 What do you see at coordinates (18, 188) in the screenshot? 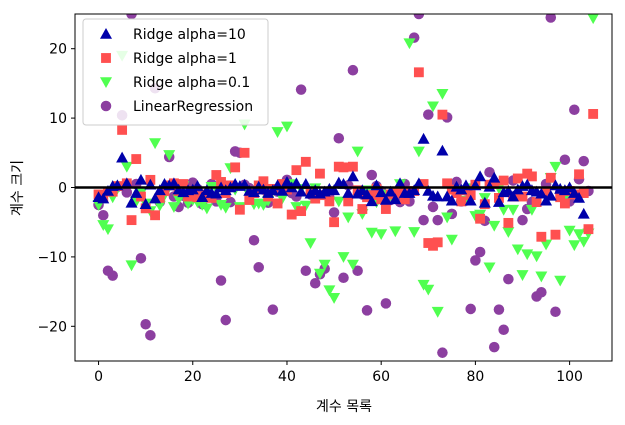
I see `y-axis-title: 계수 크기` at bounding box center [18, 188].